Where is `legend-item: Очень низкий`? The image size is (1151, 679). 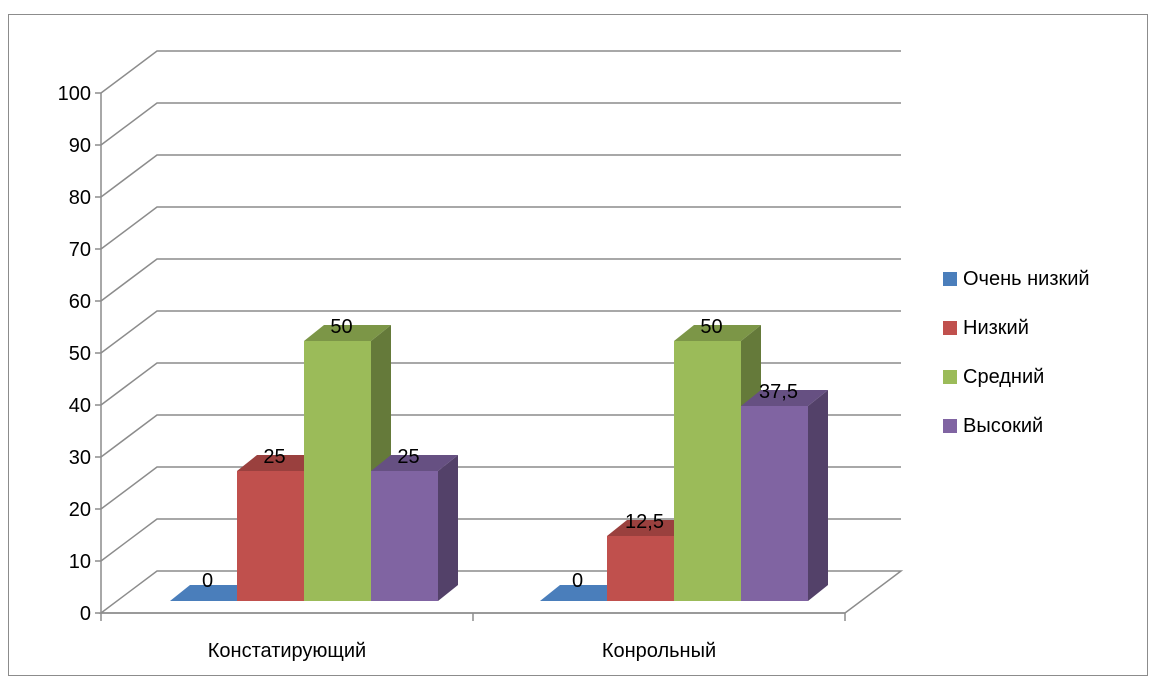
legend-item: Очень низкий is located at coordinates (1016, 279).